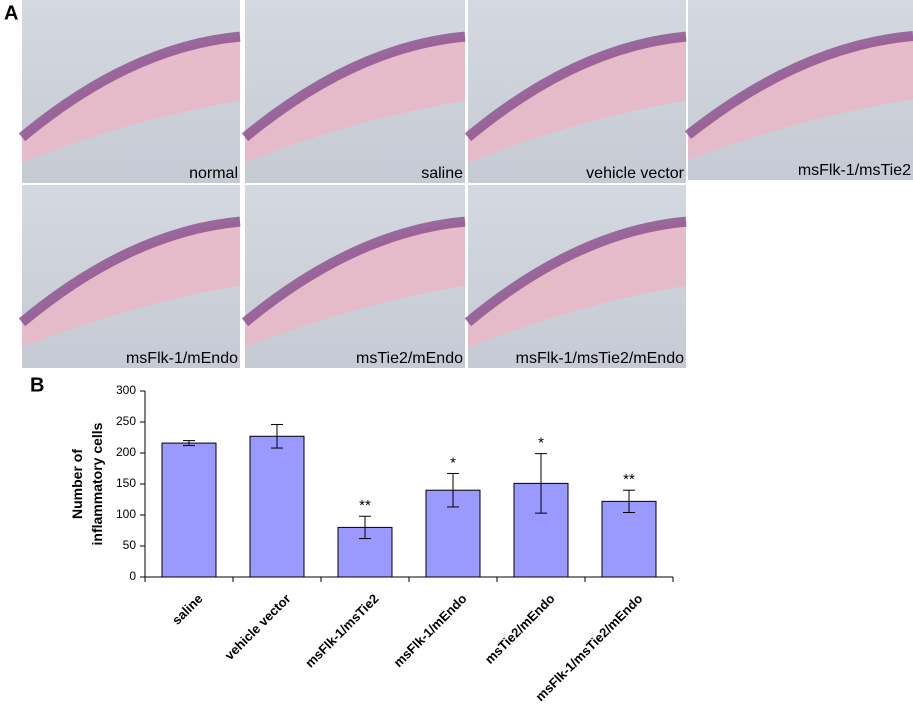 The width and height of the screenshot is (913, 715). I want to click on x-tick-label: msTie2/mEndo, so click(520, 629).